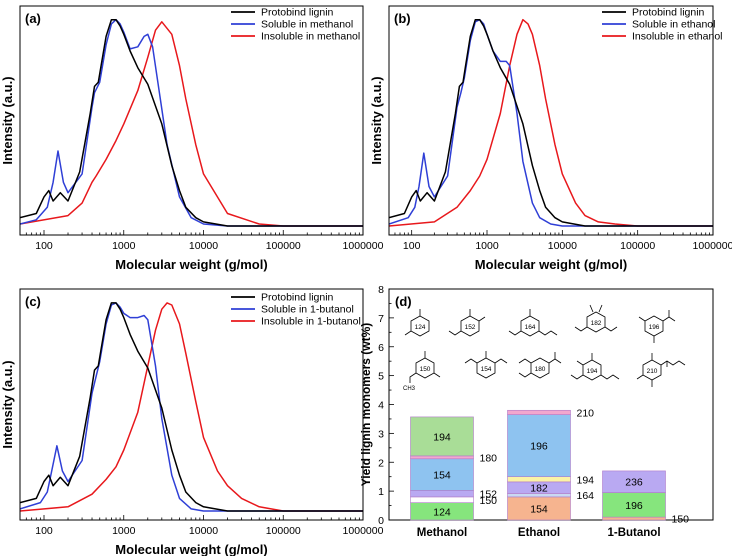 The width and height of the screenshot is (732, 556). I want to click on structure-152: 152, so click(467, 323).